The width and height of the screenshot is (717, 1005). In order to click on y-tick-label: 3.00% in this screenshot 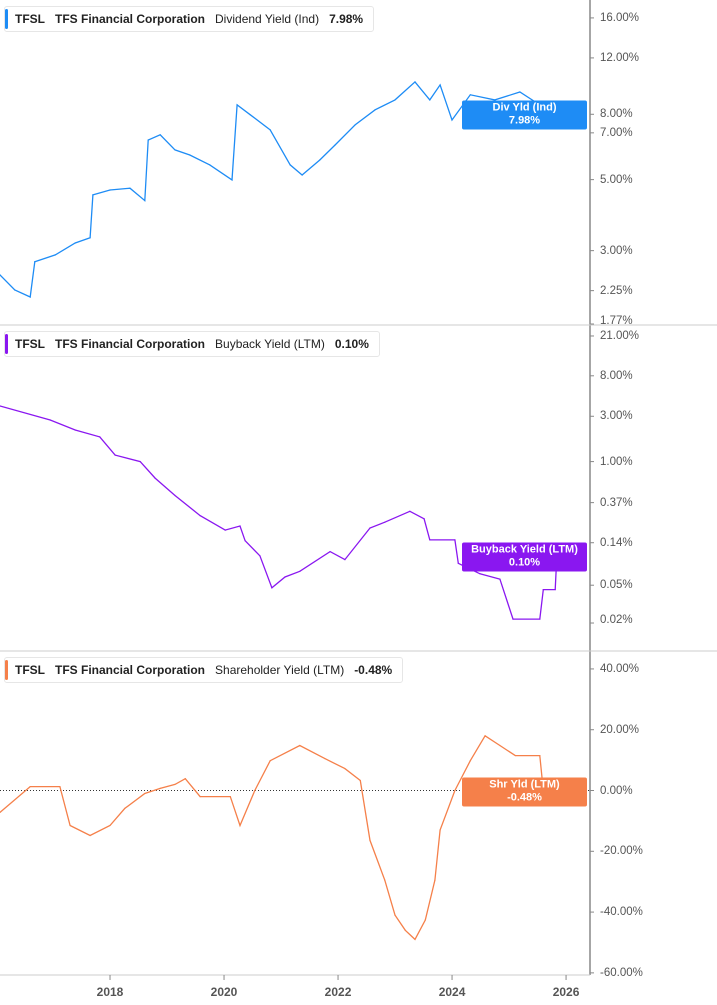, I will do `click(616, 250)`.